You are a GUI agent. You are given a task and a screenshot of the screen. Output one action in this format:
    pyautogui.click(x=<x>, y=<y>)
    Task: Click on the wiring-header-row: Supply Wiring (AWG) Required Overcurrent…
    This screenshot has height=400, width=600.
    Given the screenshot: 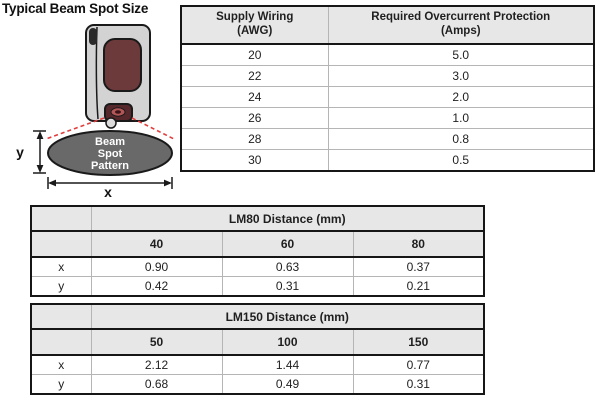 What is the action you would take?
    pyautogui.click(x=387, y=25)
    